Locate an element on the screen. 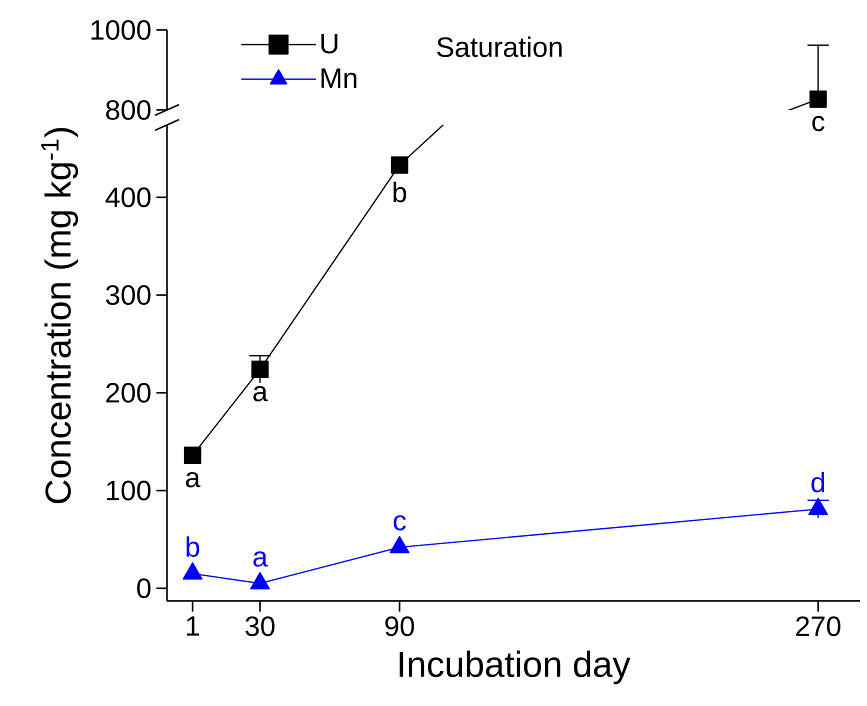 This screenshot has width=867, height=706. chart-title: Saturation is located at coordinates (499, 47).